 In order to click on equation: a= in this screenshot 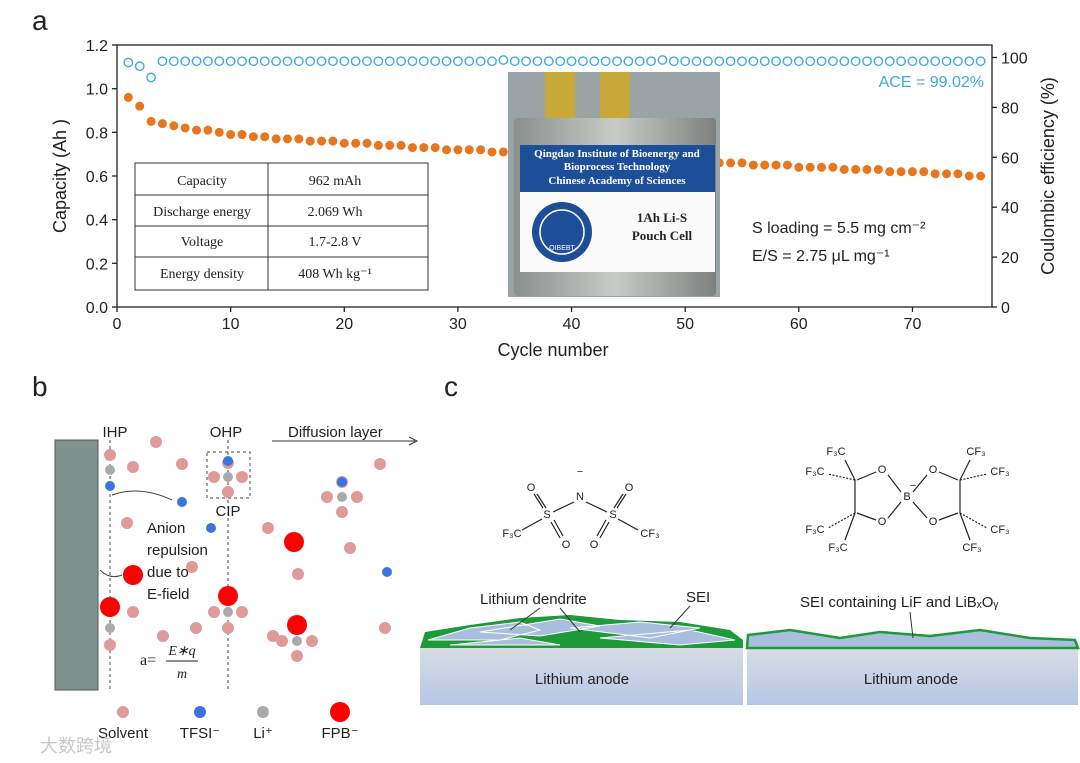, I will do `click(148, 660)`.